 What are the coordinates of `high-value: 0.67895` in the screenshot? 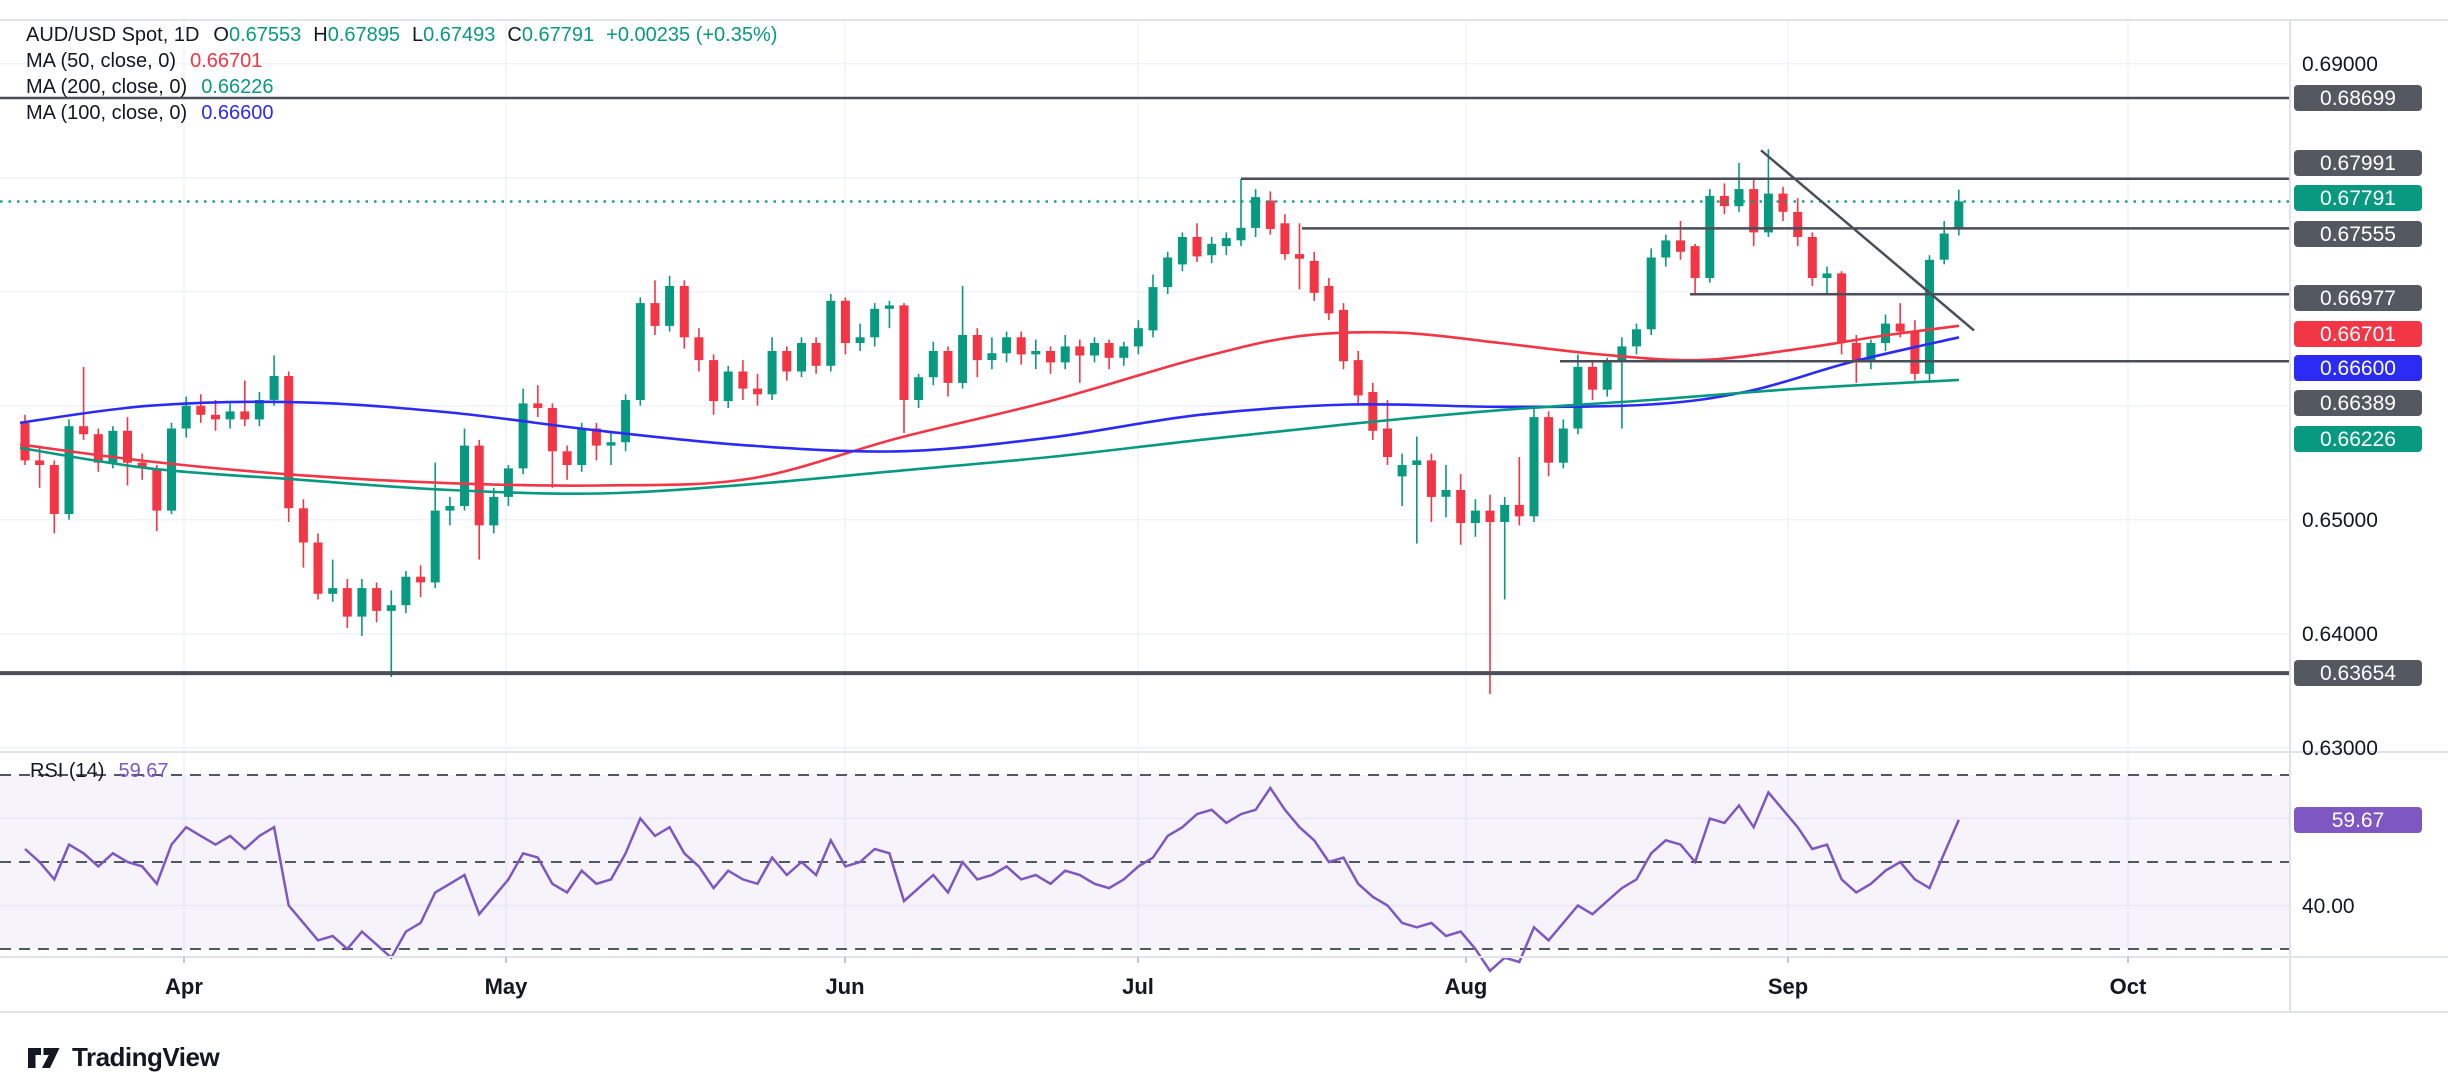 It's located at (363, 35).